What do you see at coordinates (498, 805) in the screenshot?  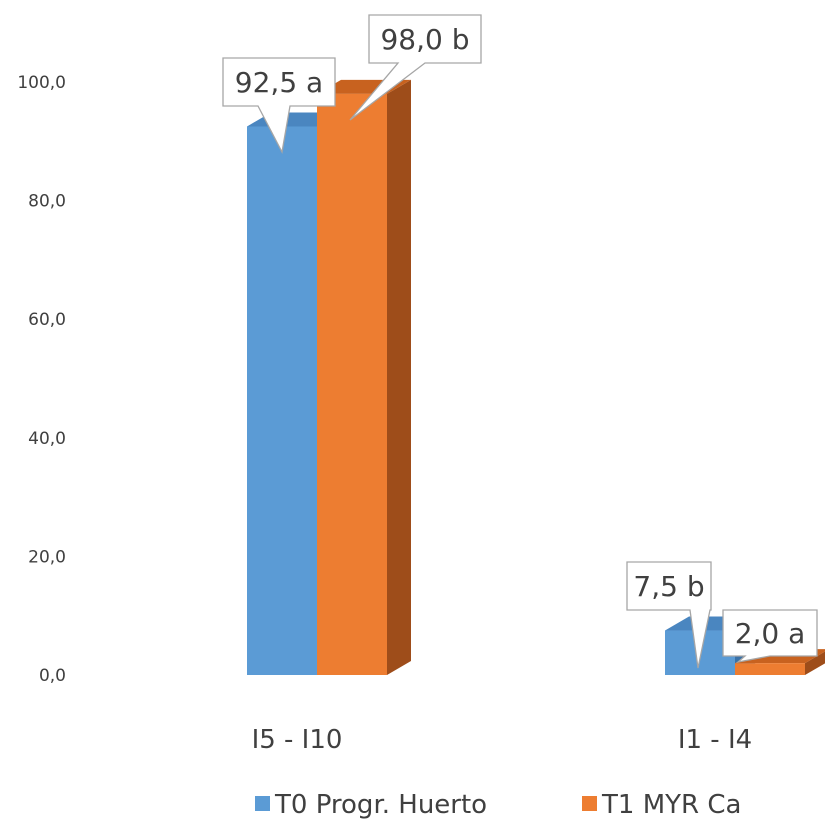 I see `legend: T0 Progr. Huerto T1 MYR Ca` at bounding box center [498, 805].